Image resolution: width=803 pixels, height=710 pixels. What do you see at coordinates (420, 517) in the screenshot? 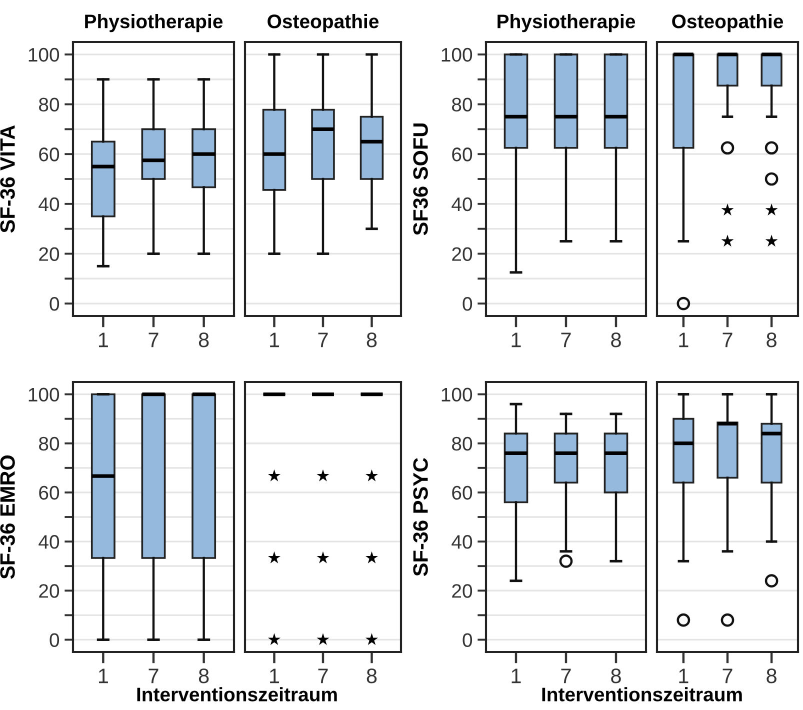
I see `y-axis-title: SF-36 PSYC` at bounding box center [420, 517].